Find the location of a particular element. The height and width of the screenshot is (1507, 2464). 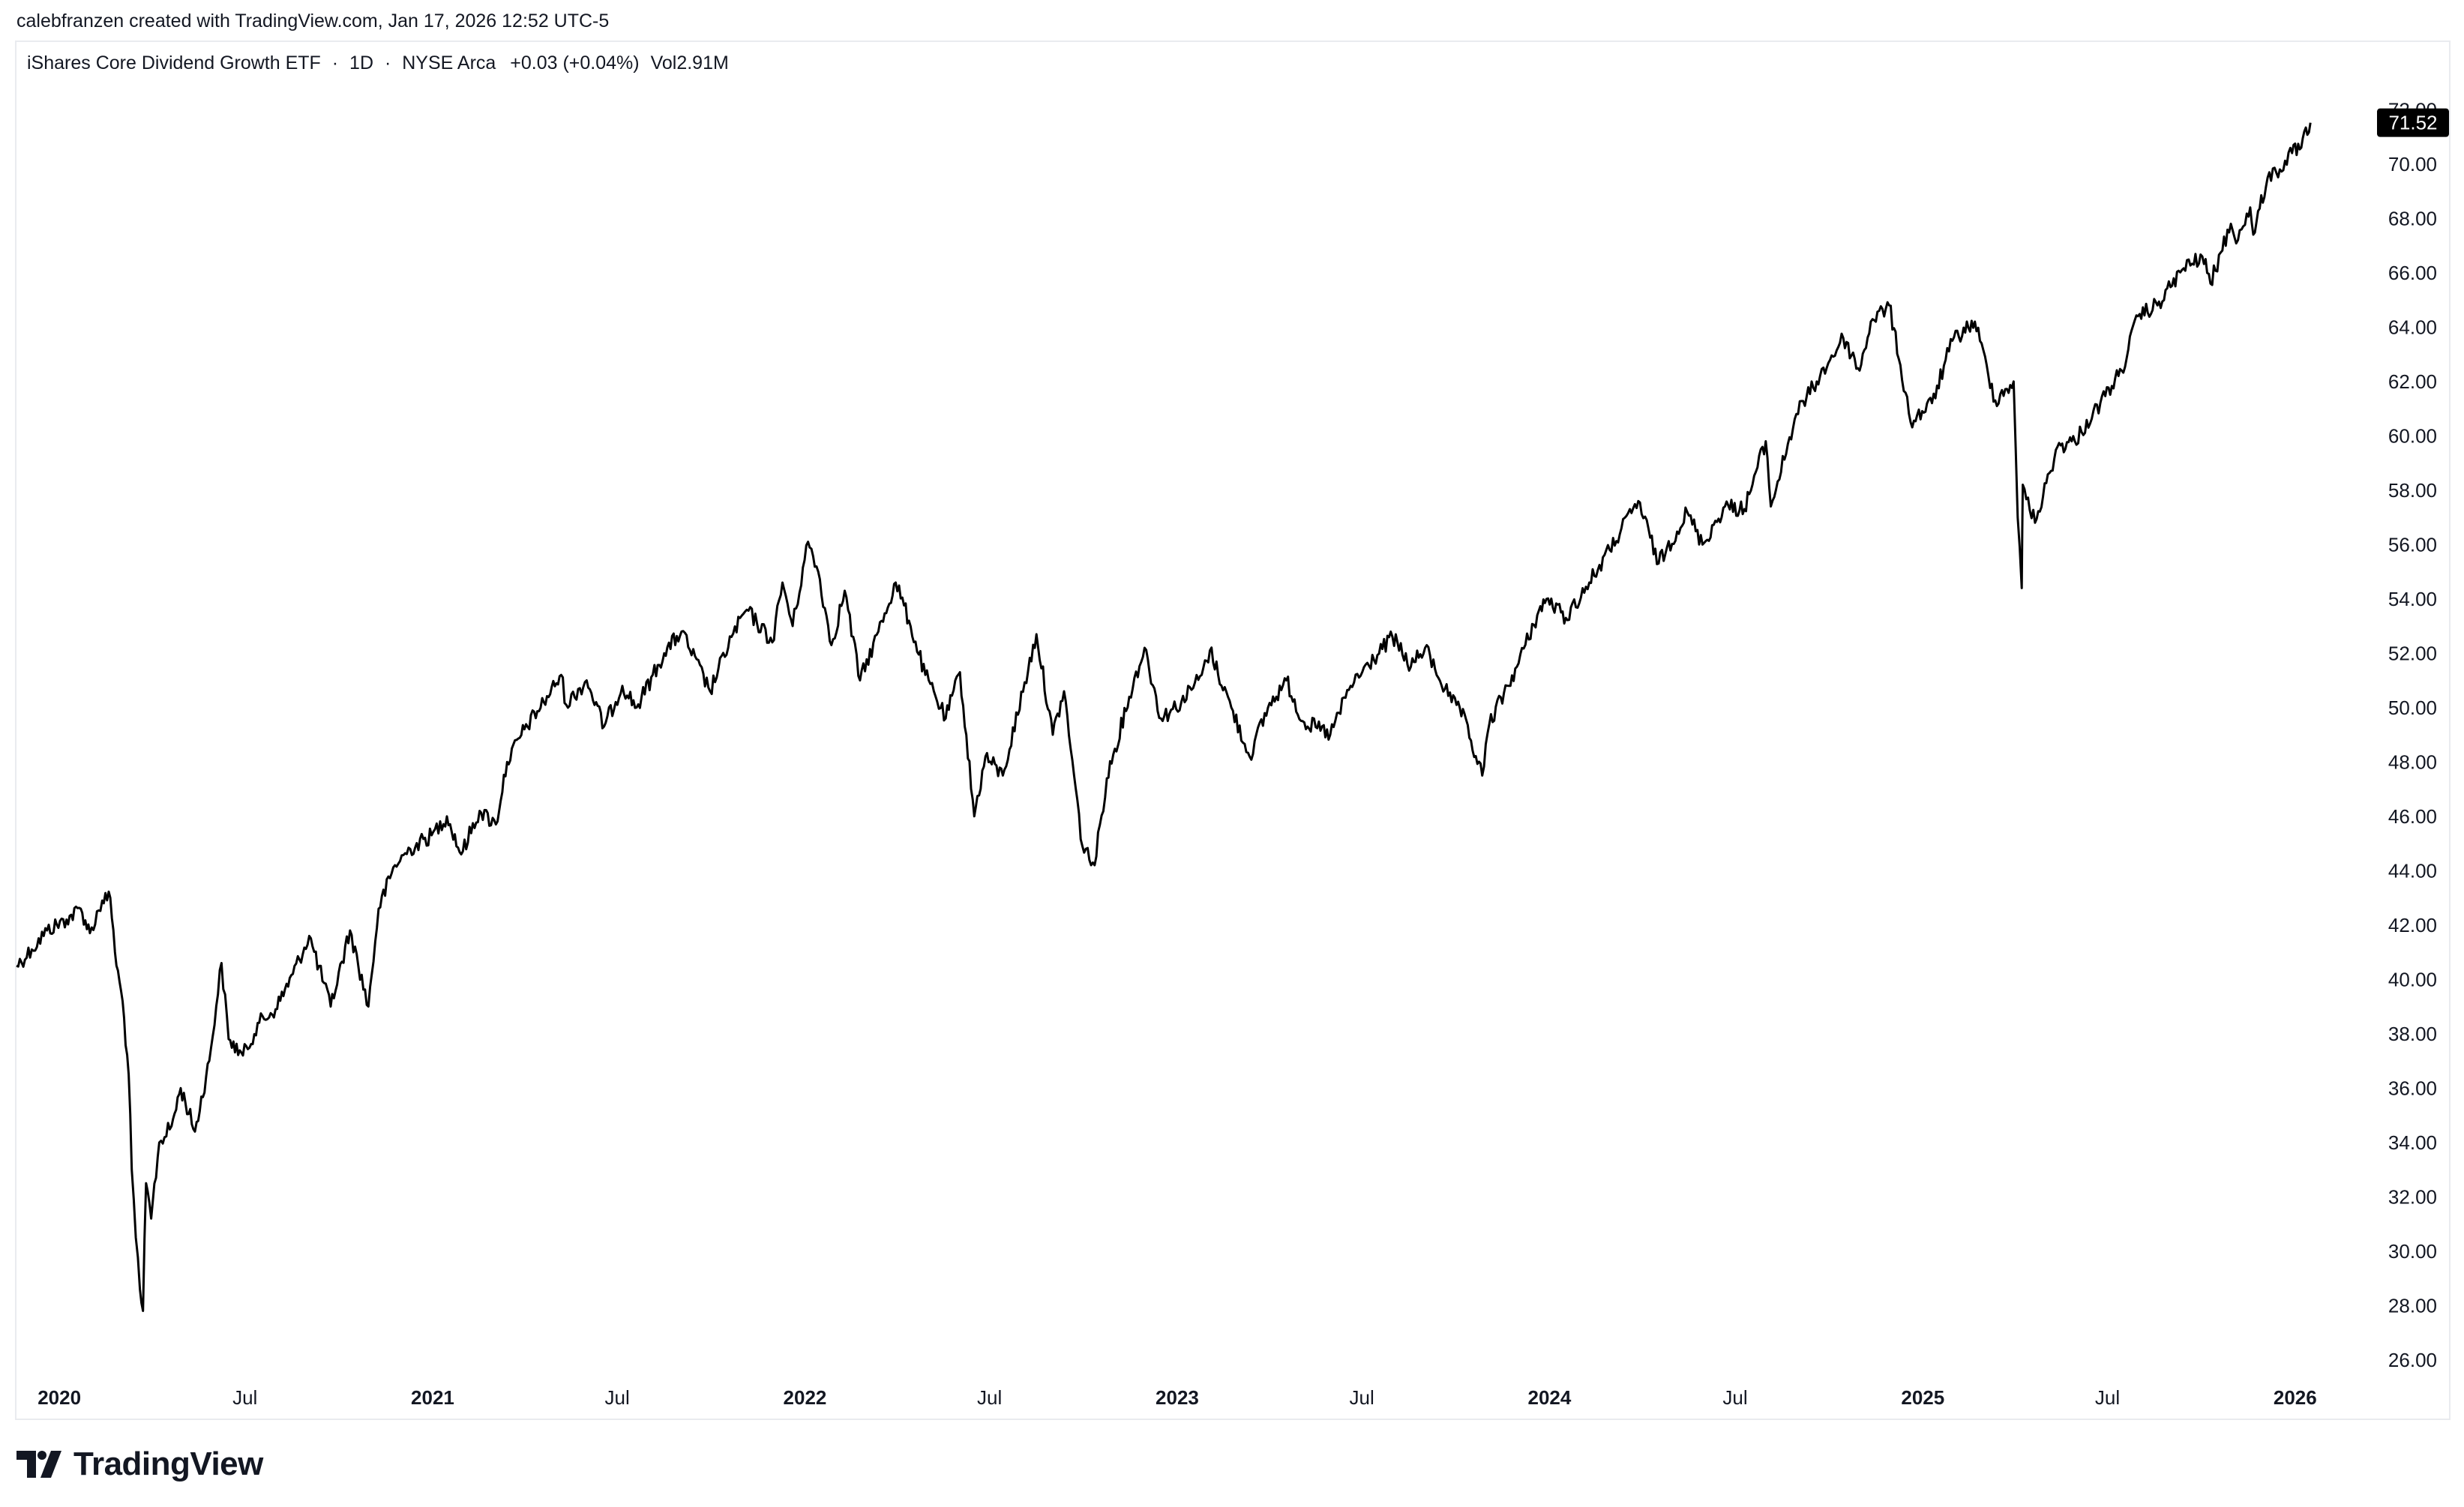

x-tick-label: 2024 is located at coordinates (1550, 1397).